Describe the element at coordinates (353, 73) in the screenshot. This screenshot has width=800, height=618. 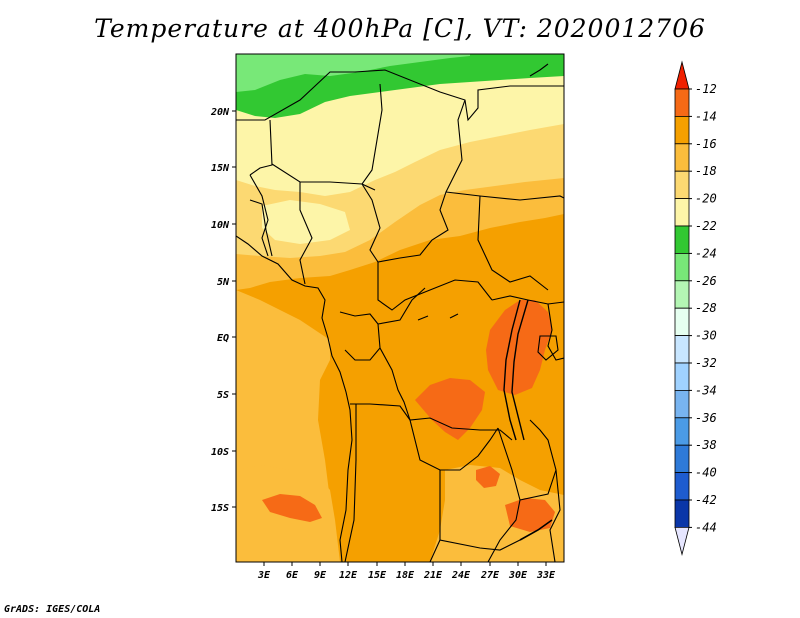
I see `band-minus24` at that location.